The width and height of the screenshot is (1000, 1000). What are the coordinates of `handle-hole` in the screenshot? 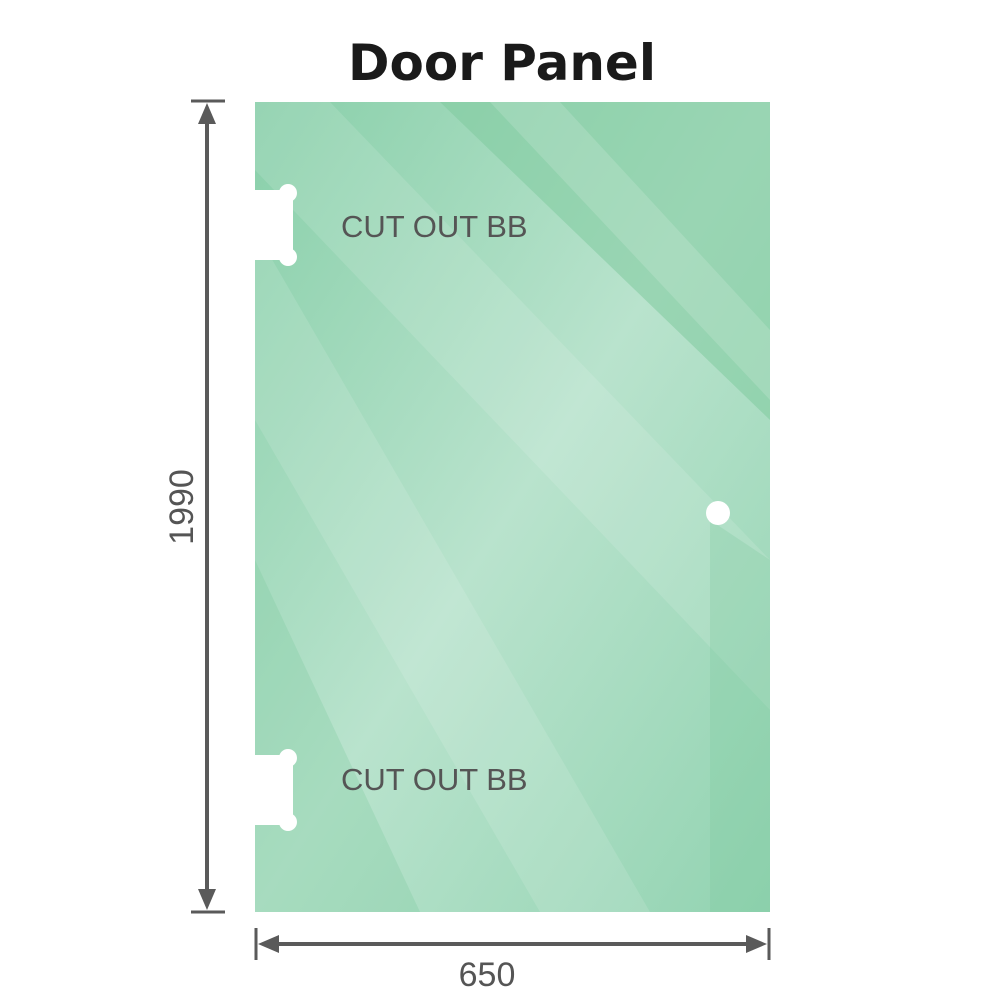 It's located at (718, 513).